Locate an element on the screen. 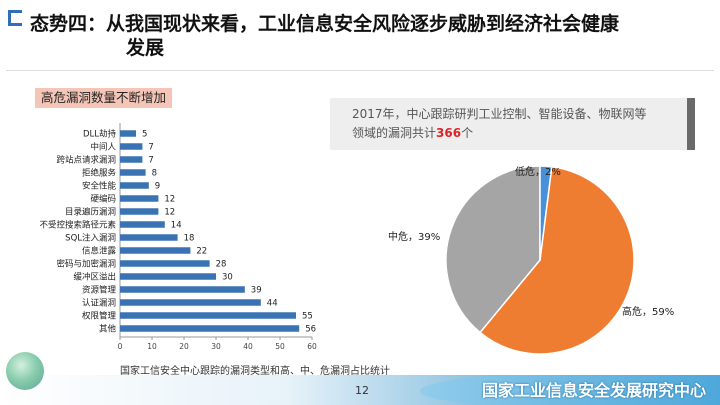 This screenshot has height=405, width=720. bar-category-label: 资源管理 is located at coordinates (99, 290).